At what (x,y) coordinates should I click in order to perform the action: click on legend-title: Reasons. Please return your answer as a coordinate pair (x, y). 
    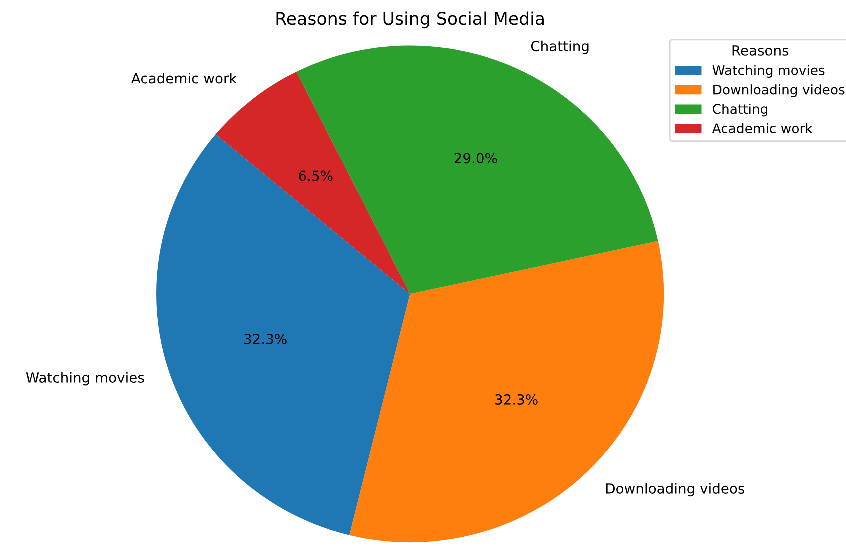
    Looking at the image, I should click on (760, 51).